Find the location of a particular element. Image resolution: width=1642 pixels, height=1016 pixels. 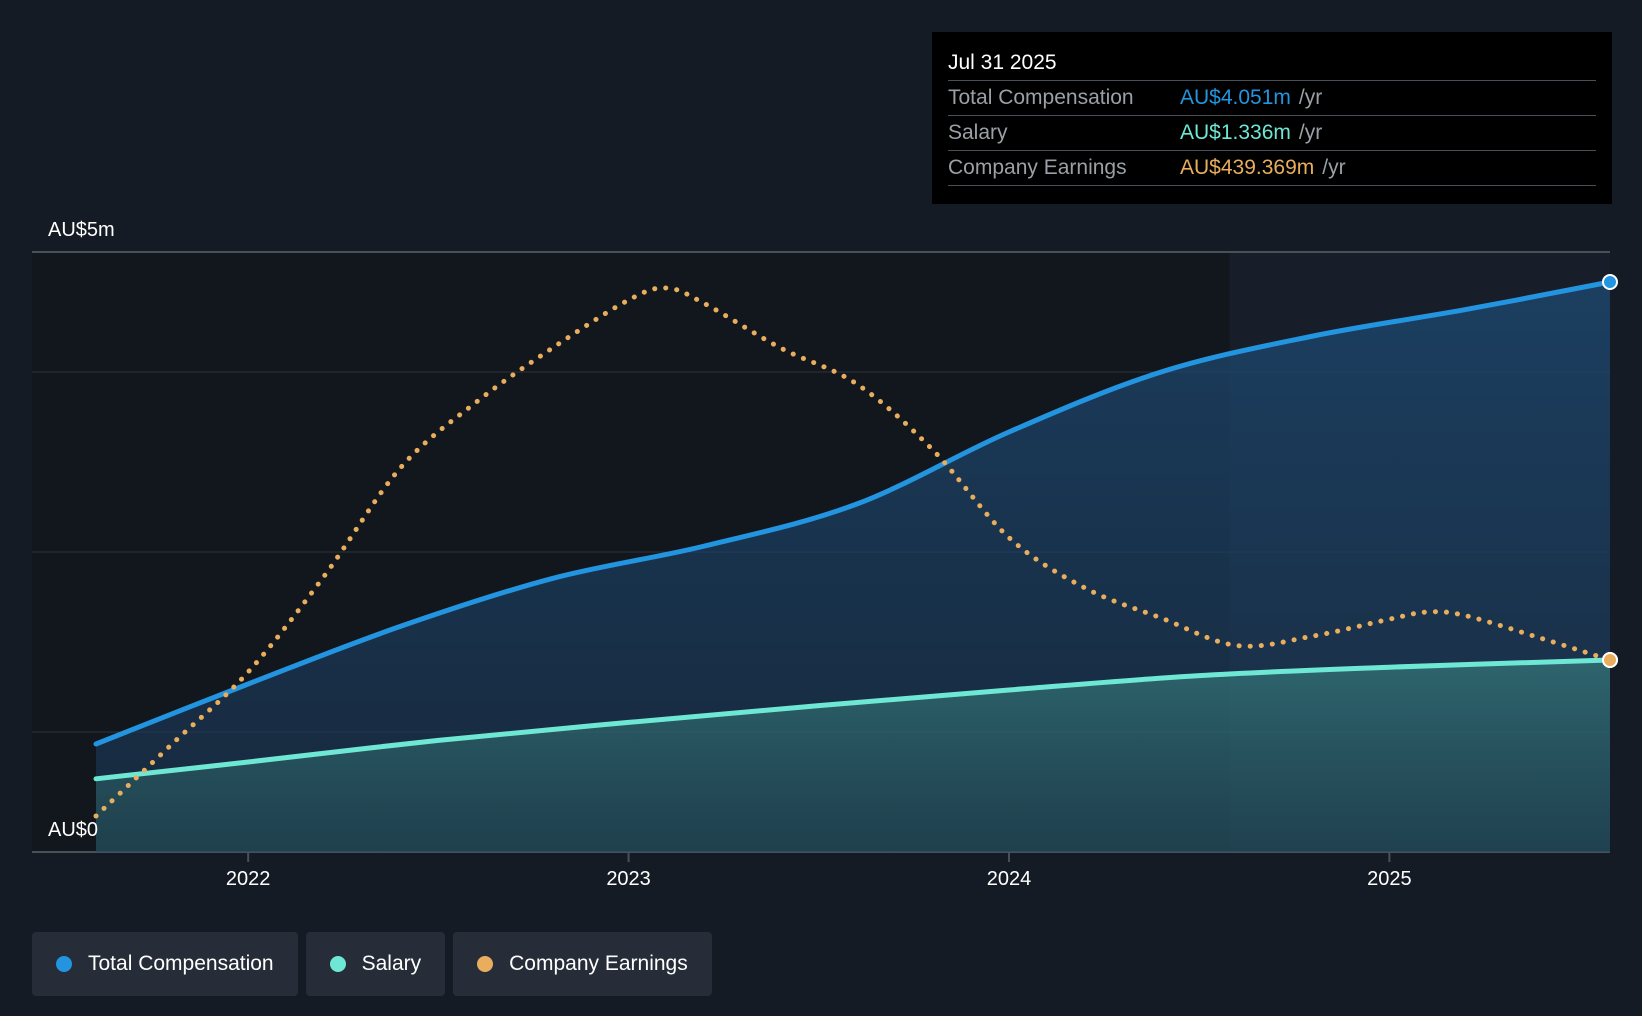

salary-dot-icon is located at coordinates (337, 964).